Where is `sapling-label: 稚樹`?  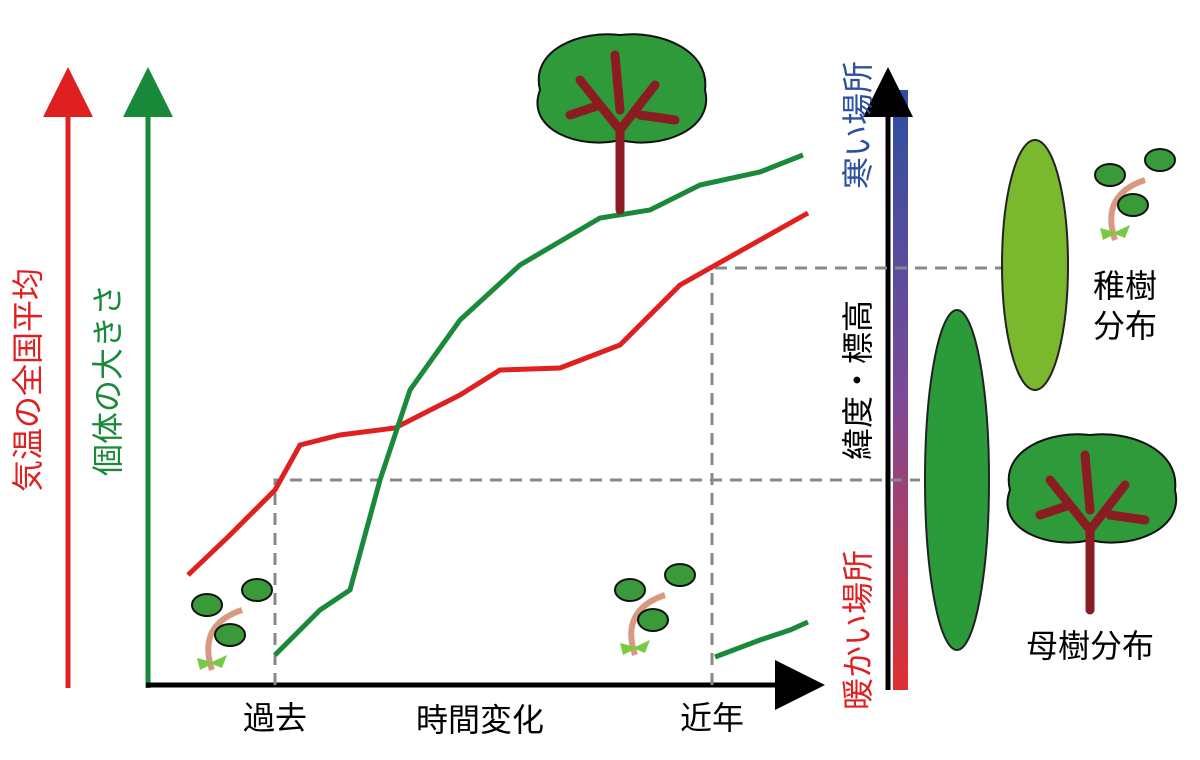 sapling-label: 稚樹 is located at coordinates (1125, 286).